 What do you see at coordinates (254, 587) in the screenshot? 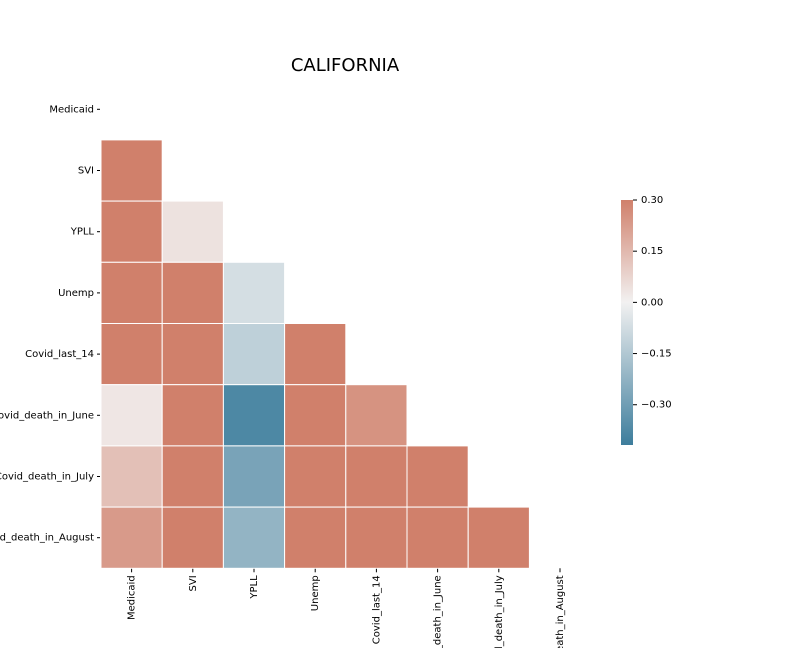
I see `x-tick-label: YPLL` at bounding box center [254, 587].